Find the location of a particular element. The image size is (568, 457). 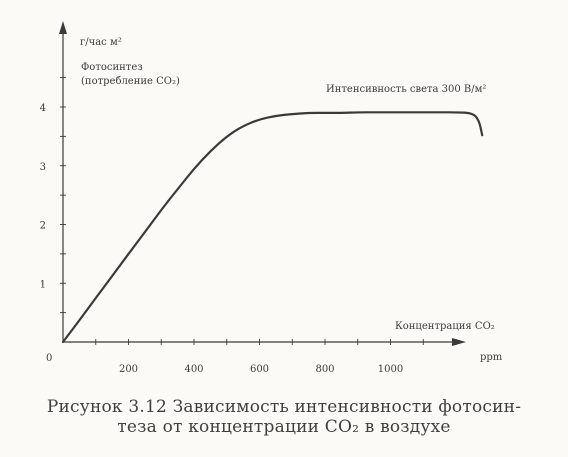

x-tick-label: 800 is located at coordinates (324, 369).